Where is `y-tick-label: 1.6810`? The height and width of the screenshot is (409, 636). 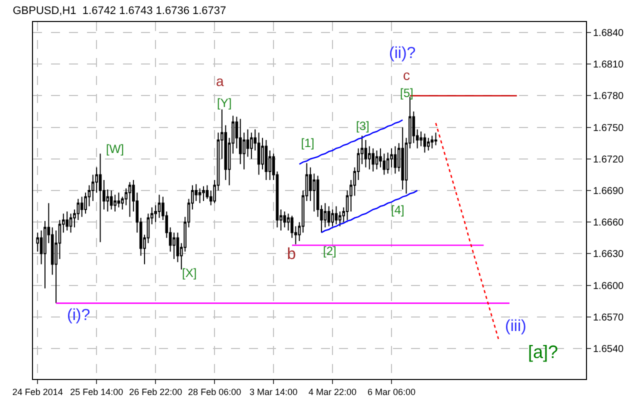
y-tick-label: 1.6810 is located at coordinates (608, 65).